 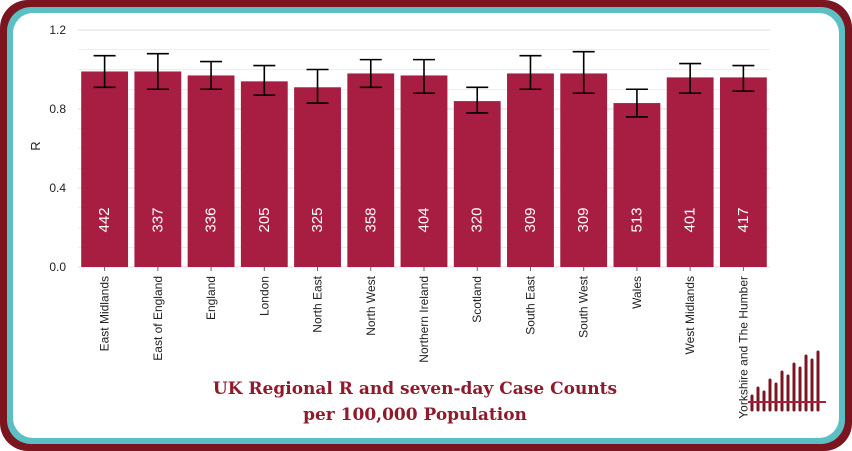 What do you see at coordinates (57, 267) in the screenshot?
I see `y-tick-label: 0.0` at bounding box center [57, 267].